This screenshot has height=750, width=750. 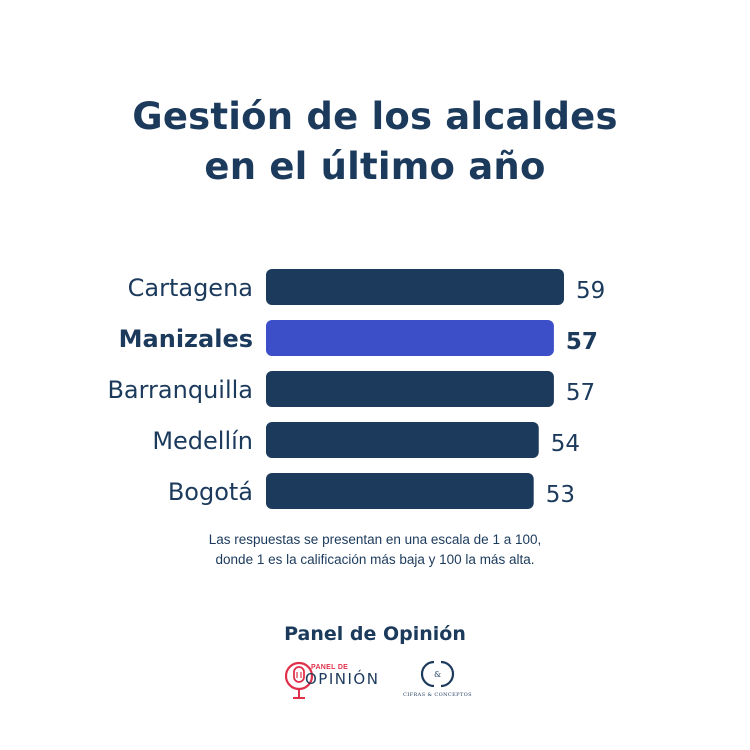 I want to click on bar-bogotá, so click(x=400, y=491).